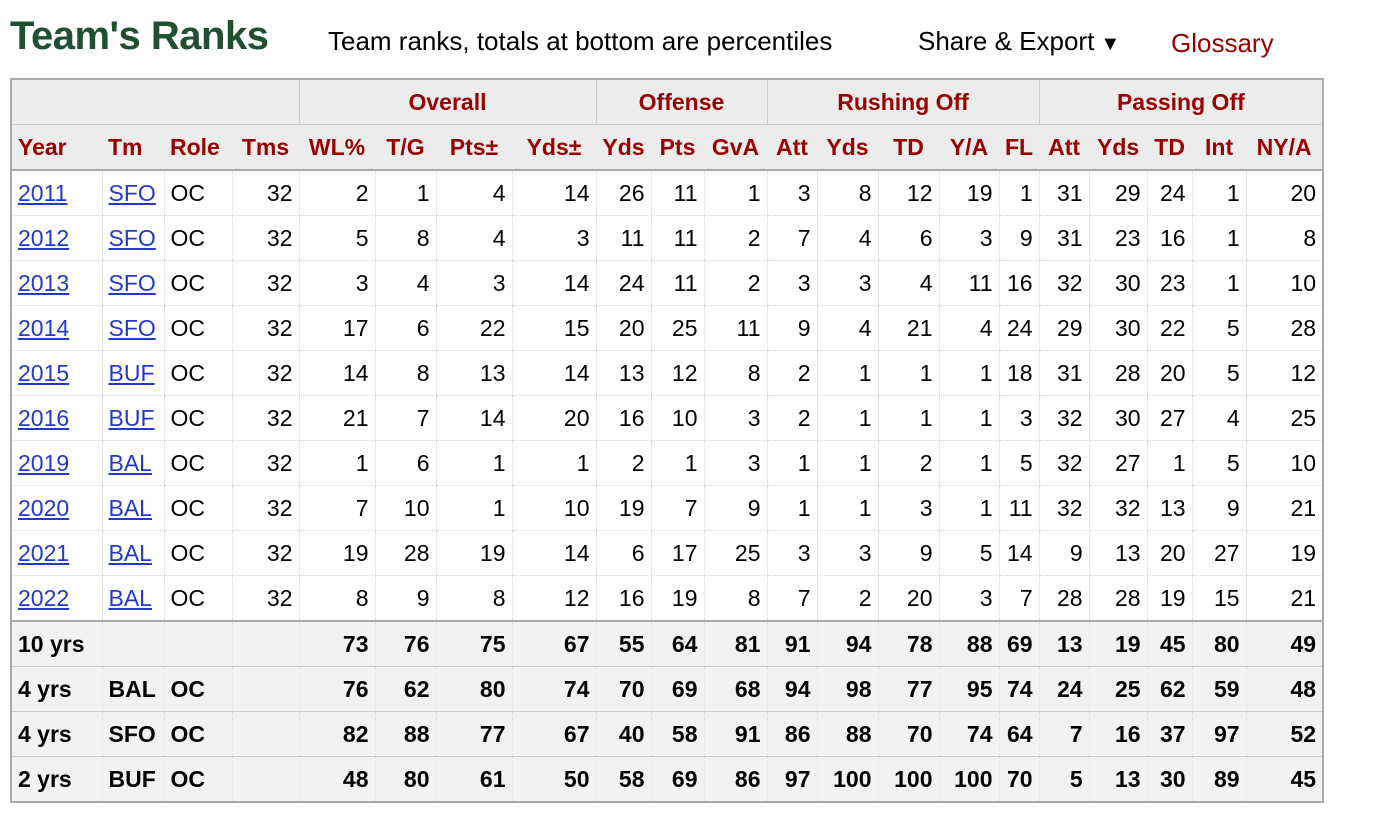  Describe the element at coordinates (791, 689) in the screenshot. I see `total-cell-att: 94` at that location.